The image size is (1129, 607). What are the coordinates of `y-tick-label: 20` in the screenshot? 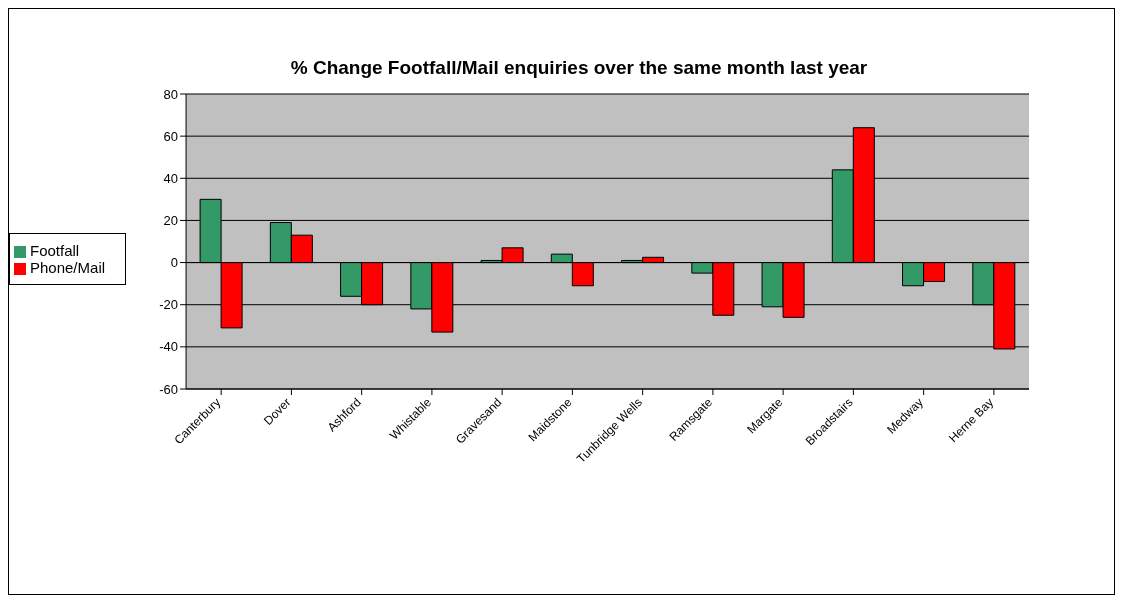 It's located at (171, 221).